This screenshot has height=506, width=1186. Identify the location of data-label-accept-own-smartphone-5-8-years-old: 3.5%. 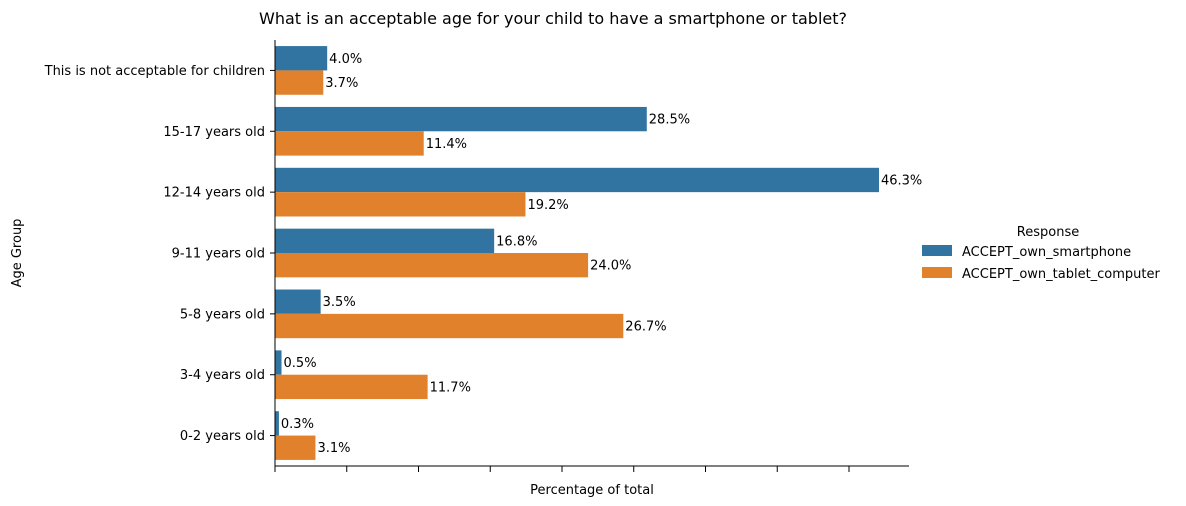
(339, 302).